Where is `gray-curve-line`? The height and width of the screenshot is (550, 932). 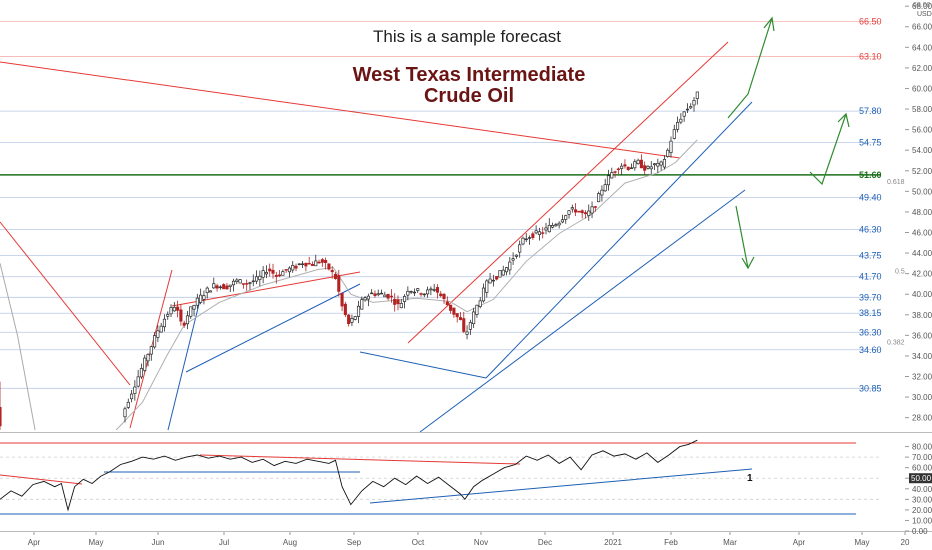
gray-curve-line is located at coordinates (17, 346).